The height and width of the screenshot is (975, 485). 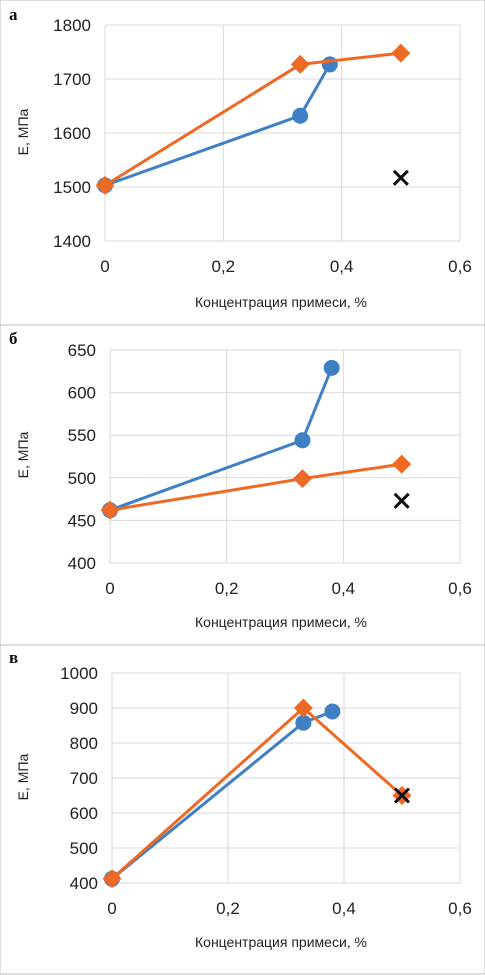 I want to click on y-tick-label: 450, so click(x=82, y=520).